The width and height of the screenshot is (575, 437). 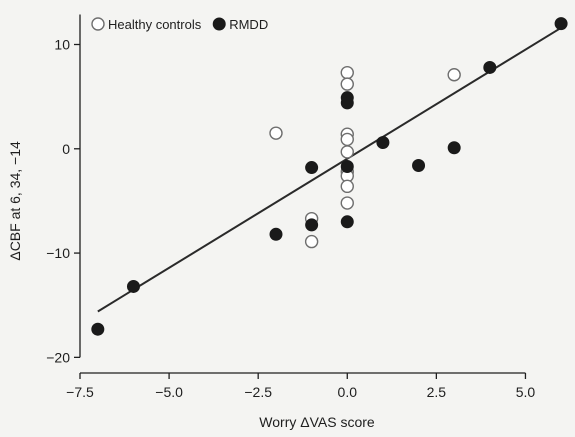 What do you see at coordinates (80, 392) in the screenshot?
I see `x-tick-label: −7.5` at bounding box center [80, 392].